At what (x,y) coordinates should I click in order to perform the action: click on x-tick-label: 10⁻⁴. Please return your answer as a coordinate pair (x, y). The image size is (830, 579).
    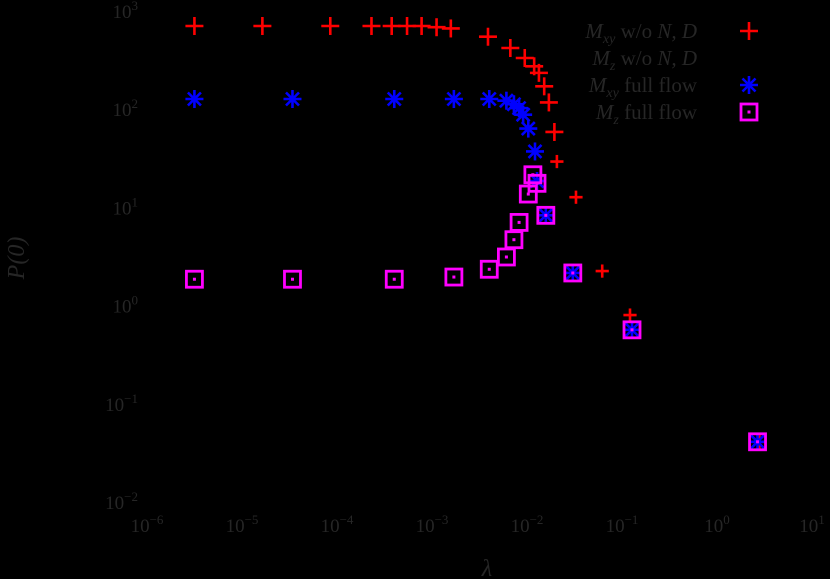
    Looking at the image, I should click on (337, 524).